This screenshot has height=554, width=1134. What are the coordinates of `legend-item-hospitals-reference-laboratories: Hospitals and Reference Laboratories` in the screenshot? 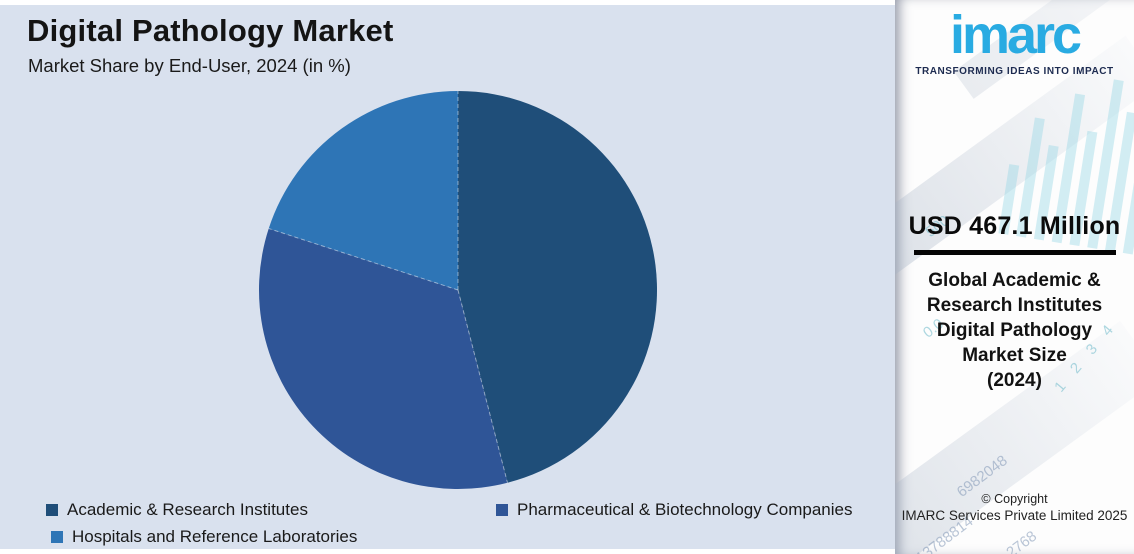 It's located at (204, 537).